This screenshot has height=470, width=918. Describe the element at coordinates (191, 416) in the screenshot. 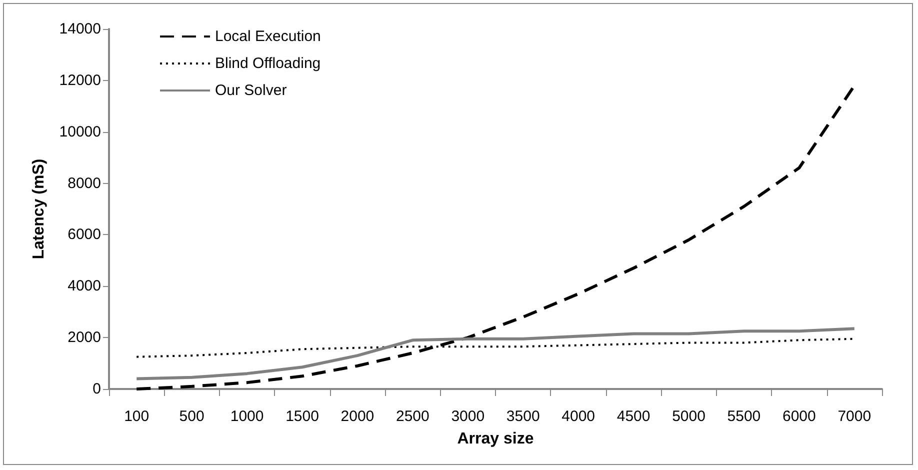

I see `x-tick-label: 500` at that location.